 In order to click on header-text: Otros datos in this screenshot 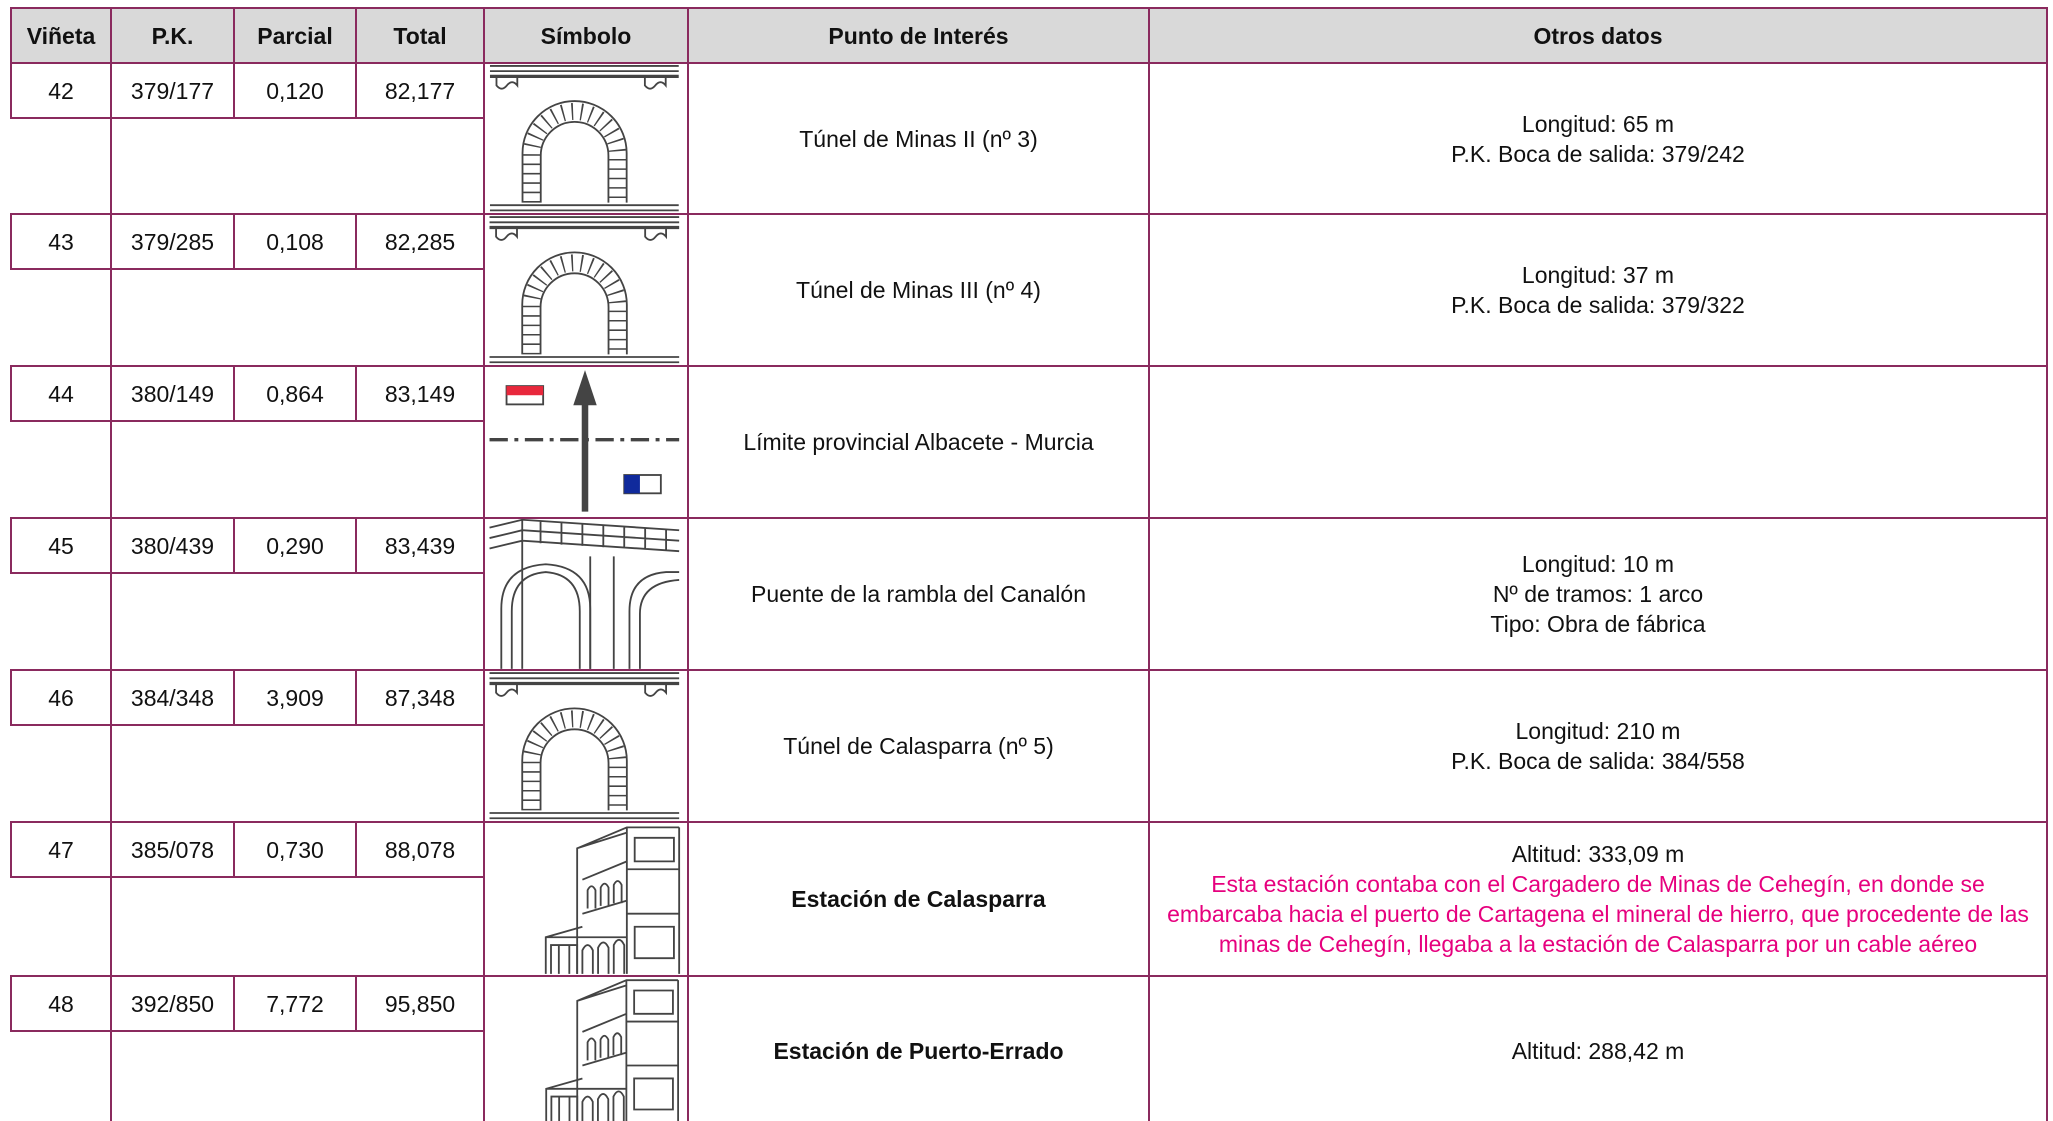, I will do `click(1598, 35)`.